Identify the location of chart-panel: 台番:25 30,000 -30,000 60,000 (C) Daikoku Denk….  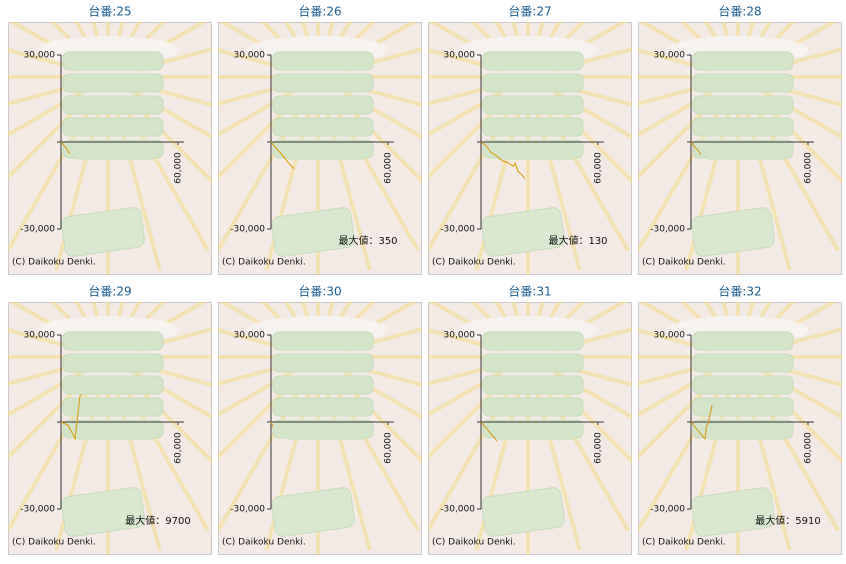
(110, 139).